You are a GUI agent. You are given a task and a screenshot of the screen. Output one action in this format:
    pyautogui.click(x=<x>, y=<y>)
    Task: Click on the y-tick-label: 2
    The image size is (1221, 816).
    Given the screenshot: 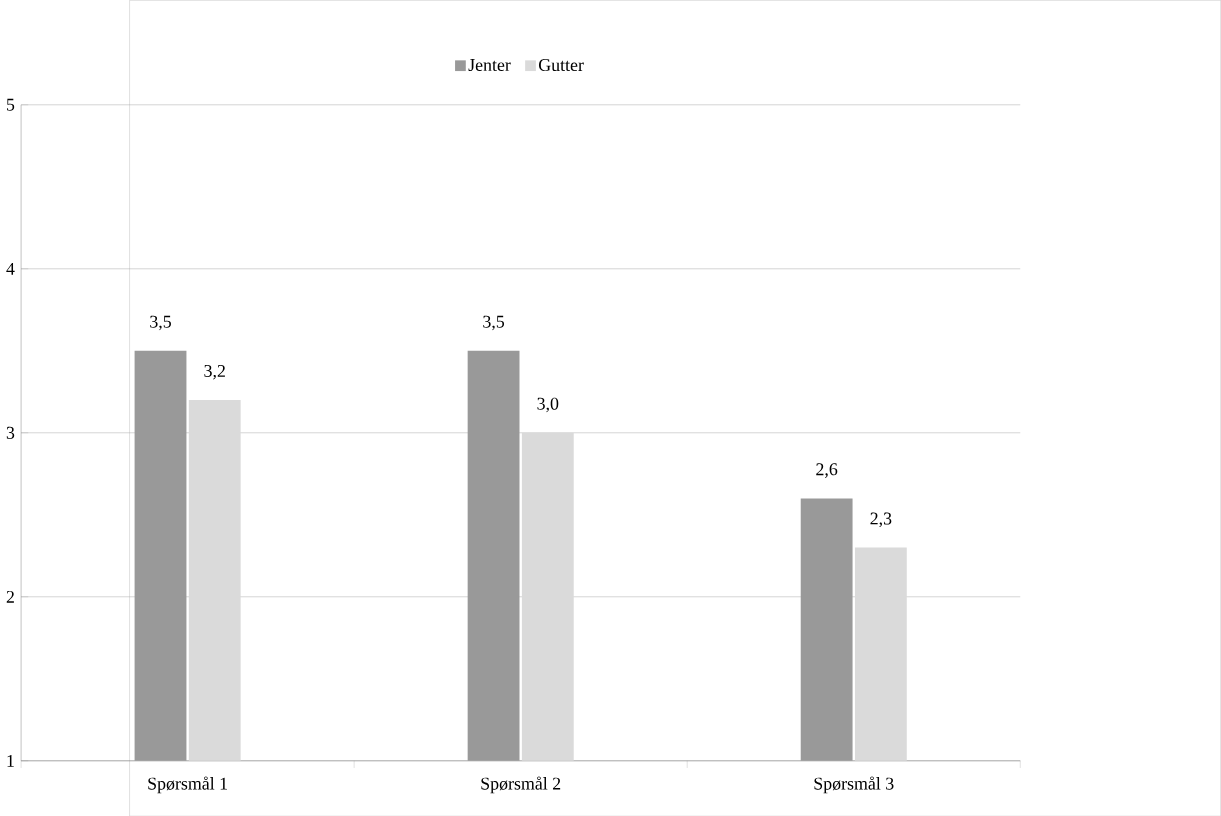 What is the action you would take?
    pyautogui.click(x=10, y=596)
    